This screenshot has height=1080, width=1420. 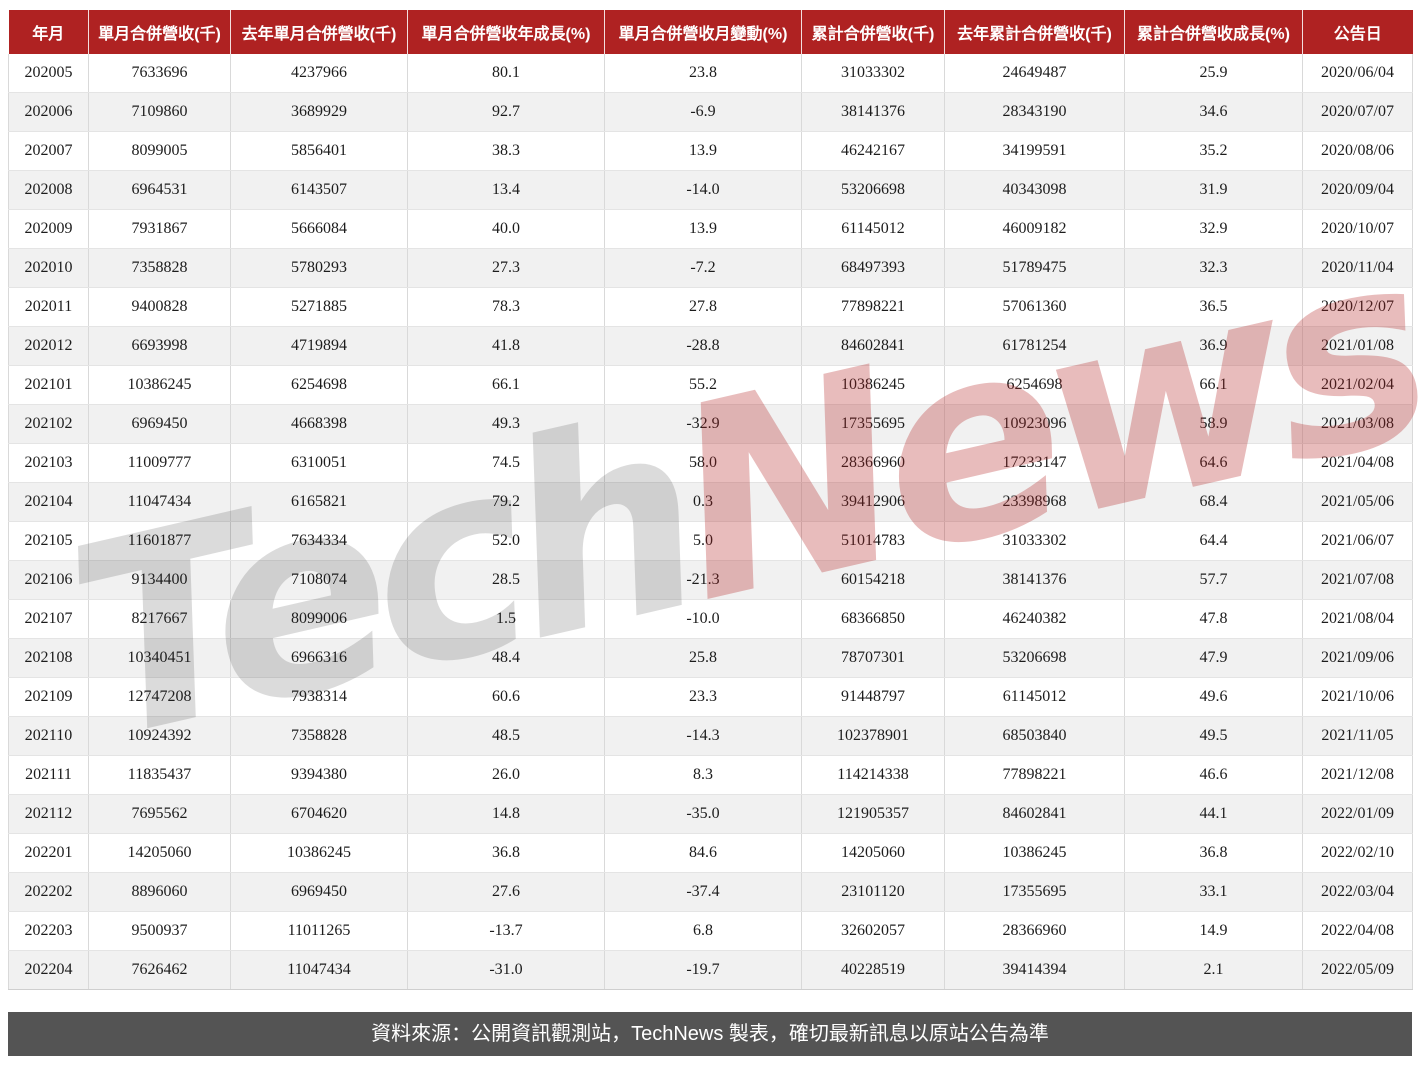 What do you see at coordinates (1213, 970) in the screenshot?
I see `table-cell: 2.1` at bounding box center [1213, 970].